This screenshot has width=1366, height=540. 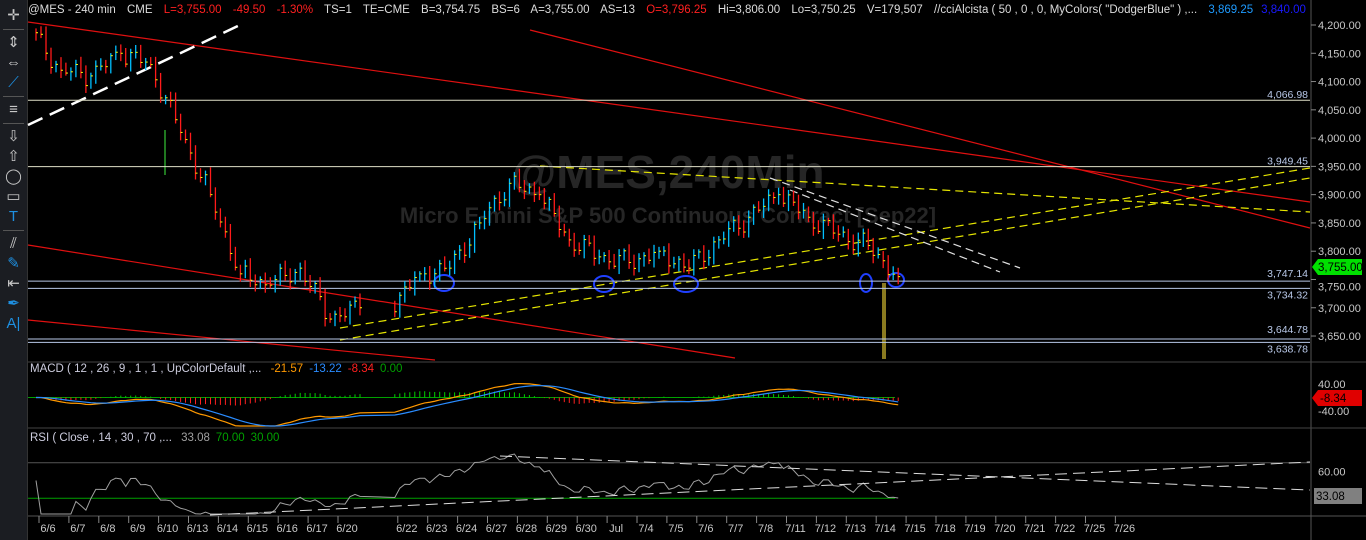 What do you see at coordinates (749, 10) in the screenshot?
I see `high: Hi=3,806.00` at bounding box center [749, 10].